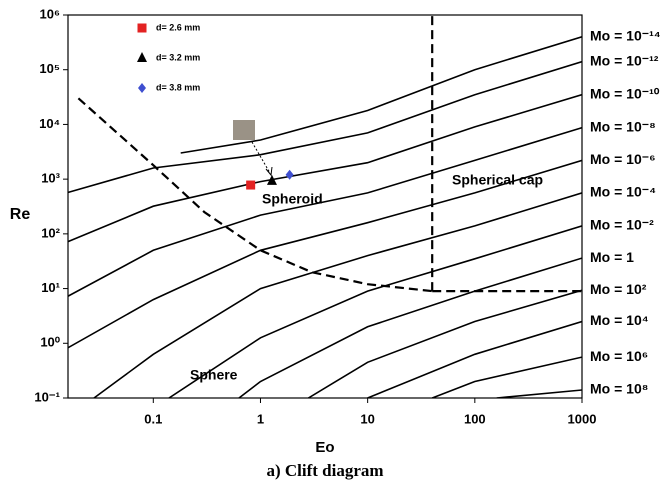 The width and height of the screenshot is (661, 487). I want to click on curve-label: Mo = 10⁻⁸, so click(623, 126).